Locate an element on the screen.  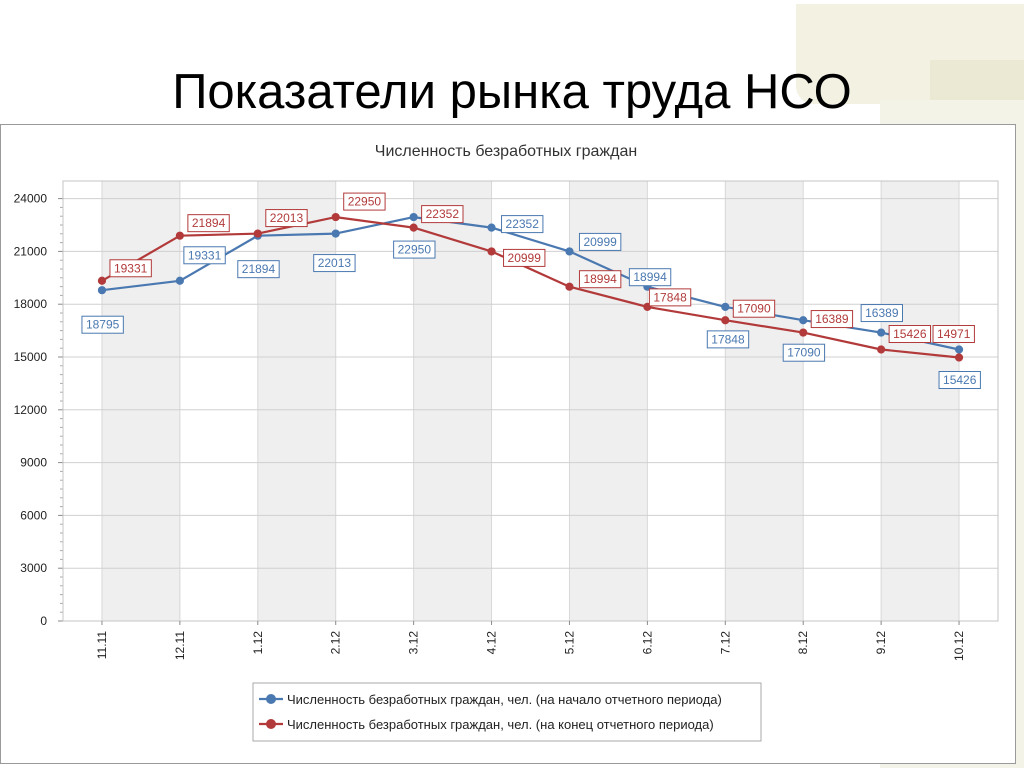
data-label-group: 21894 is located at coordinates (208, 223).